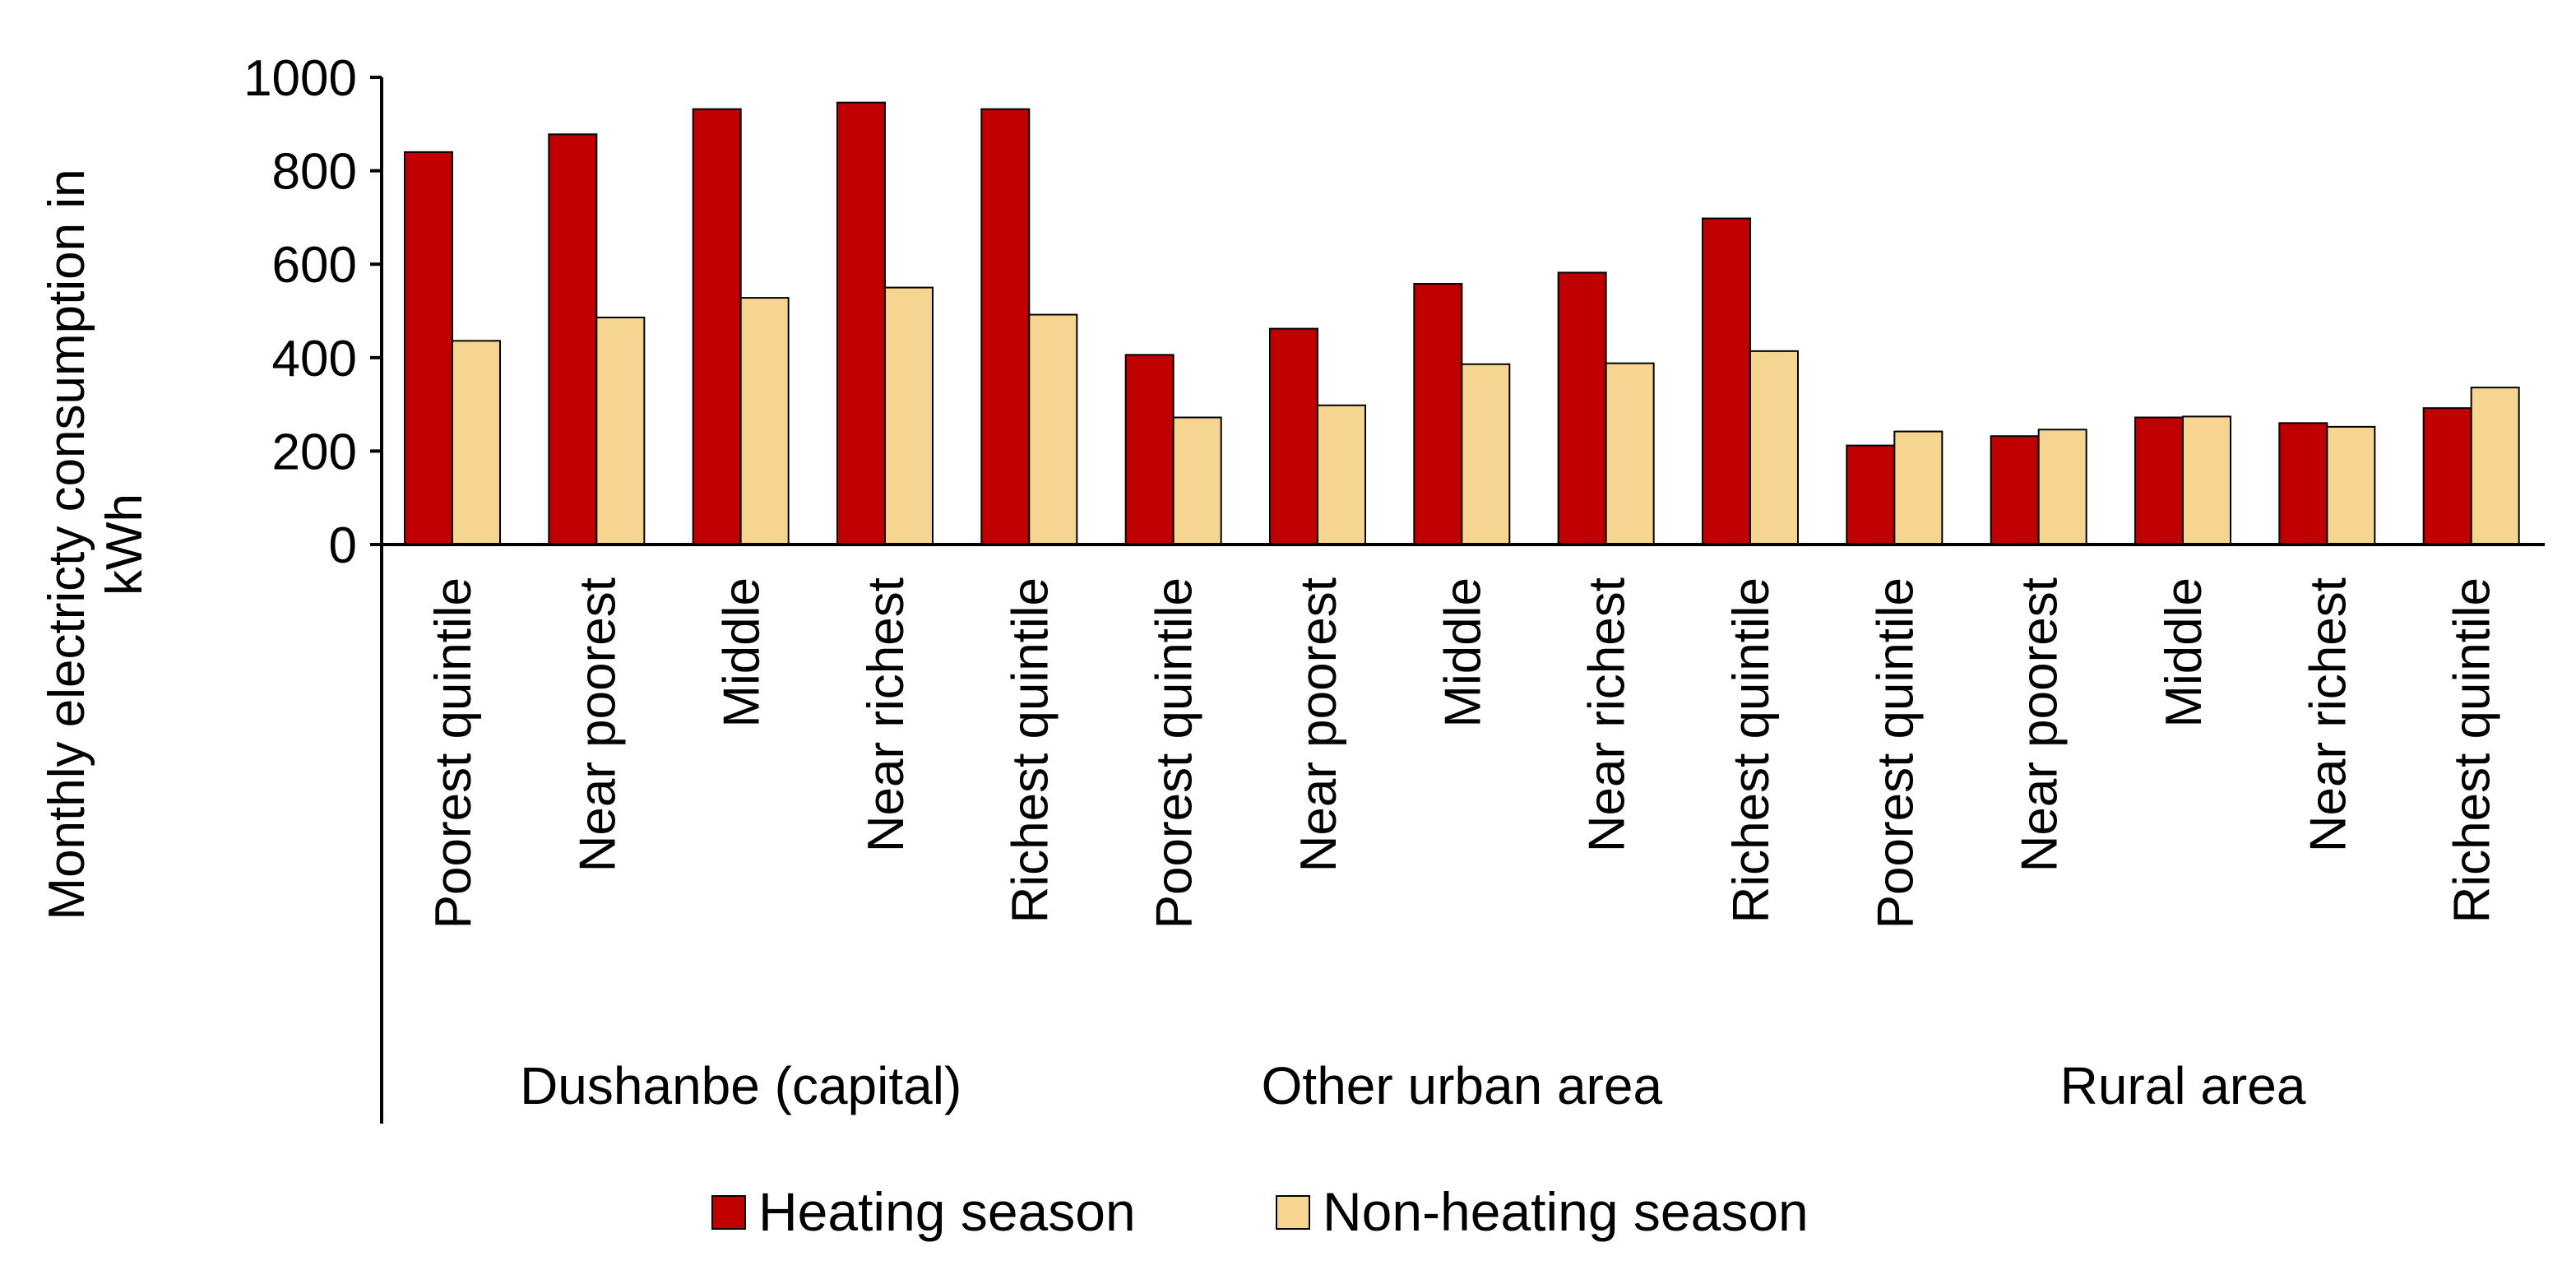 The width and height of the screenshot is (2576, 1284). Describe the element at coordinates (741, 1085) in the screenshot. I see `x-group-label: Dushanbe (capital)` at that location.